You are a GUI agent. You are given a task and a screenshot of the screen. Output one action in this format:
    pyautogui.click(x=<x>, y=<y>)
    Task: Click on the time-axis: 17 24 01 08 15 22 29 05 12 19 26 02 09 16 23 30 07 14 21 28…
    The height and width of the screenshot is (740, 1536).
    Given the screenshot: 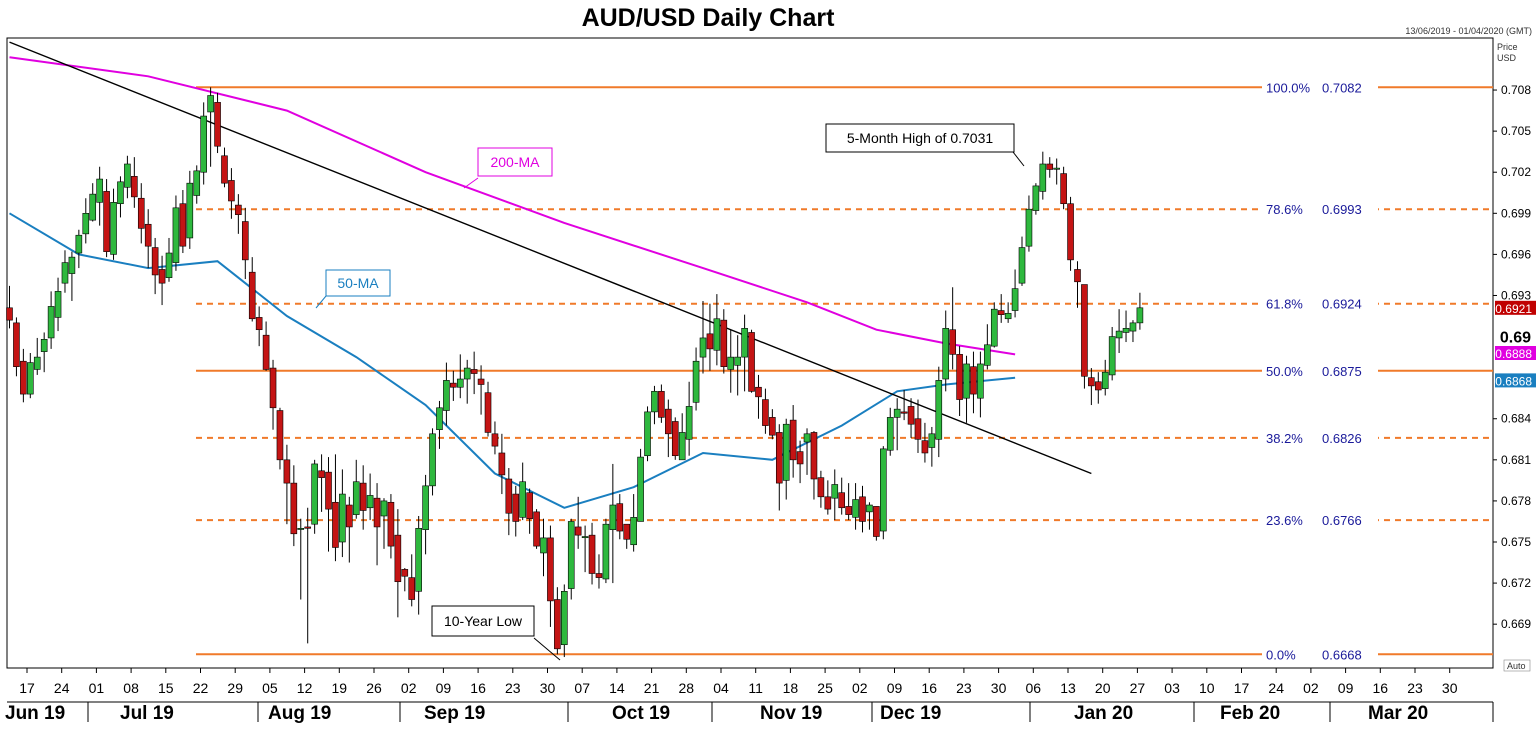 What is the action you would take?
    pyautogui.click(x=749, y=696)
    